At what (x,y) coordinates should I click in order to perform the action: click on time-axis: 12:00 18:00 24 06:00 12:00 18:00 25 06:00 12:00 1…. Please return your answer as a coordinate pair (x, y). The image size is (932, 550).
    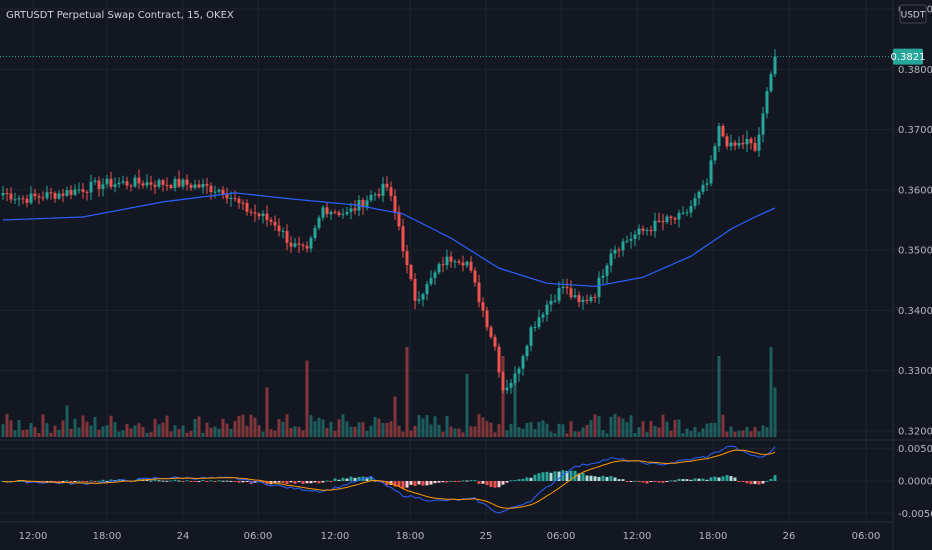
    Looking at the image, I should click on (450, 536).